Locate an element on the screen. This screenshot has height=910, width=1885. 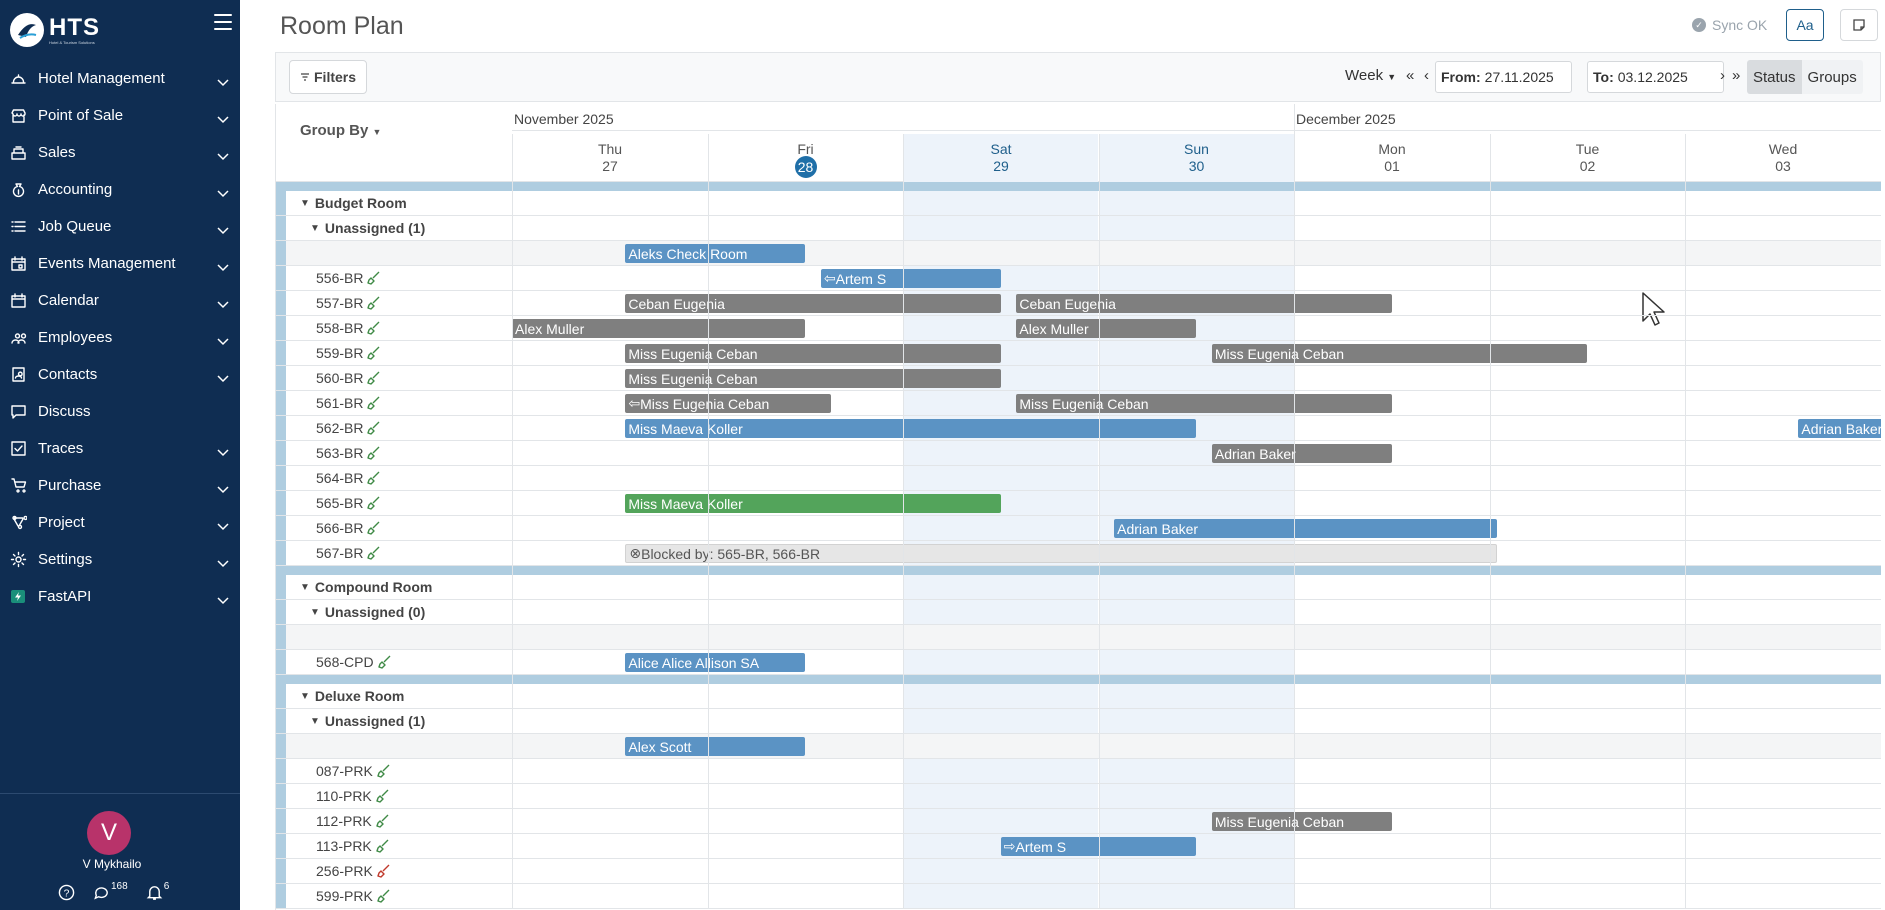
broom-dirty-icon is located at coordinates (384, 871).